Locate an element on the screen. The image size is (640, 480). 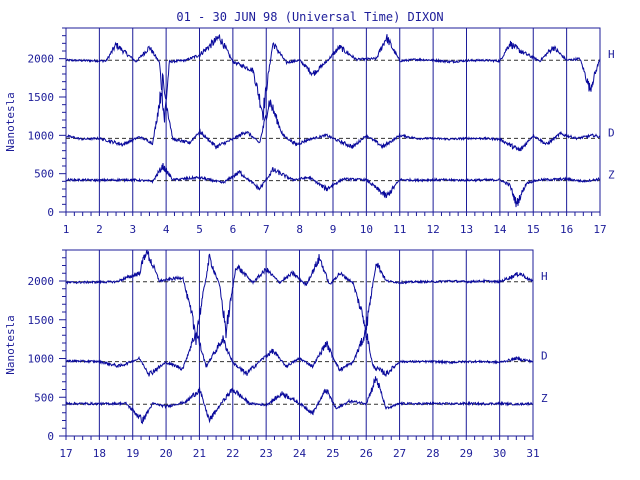
x-tick-label: 8 is located at coordinates (299, 229).